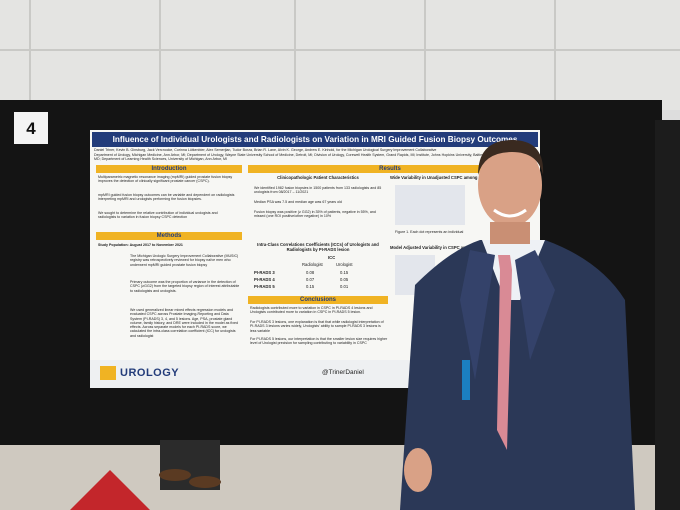 Image resolution: width=680 pixels, height=510 pixels. What do you see at coordinates (343, 372) in the screenshot?
I see `twitter-handle: @TrinerDaniel` at bounding box center [343, 372].